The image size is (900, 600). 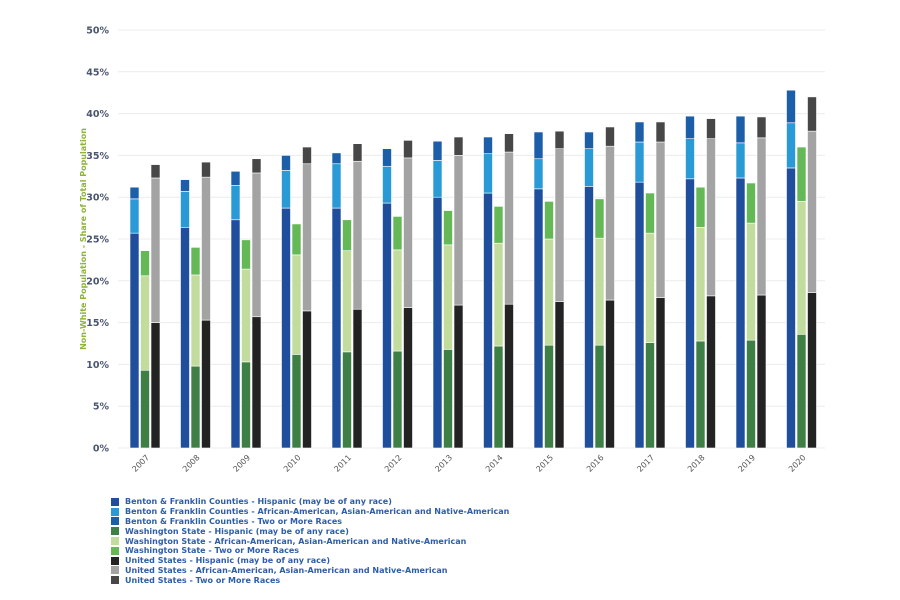 What do you see at coordinates (241, 463) in the screenshot?
I see `x-tick-label: 2009` at bounding box center [241, 463].